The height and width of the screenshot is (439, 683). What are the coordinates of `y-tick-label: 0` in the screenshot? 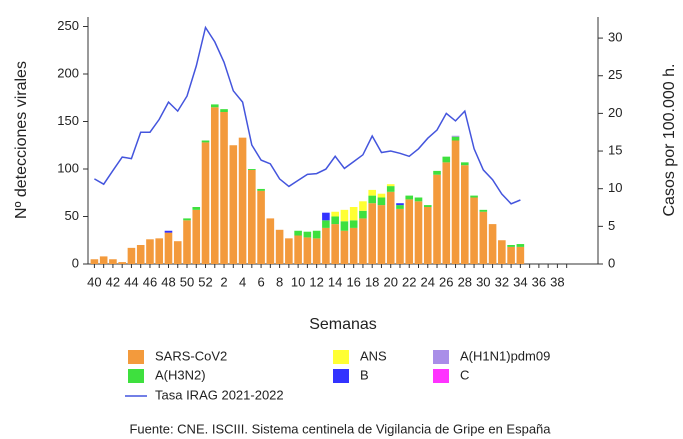 It's located at (75, 262).